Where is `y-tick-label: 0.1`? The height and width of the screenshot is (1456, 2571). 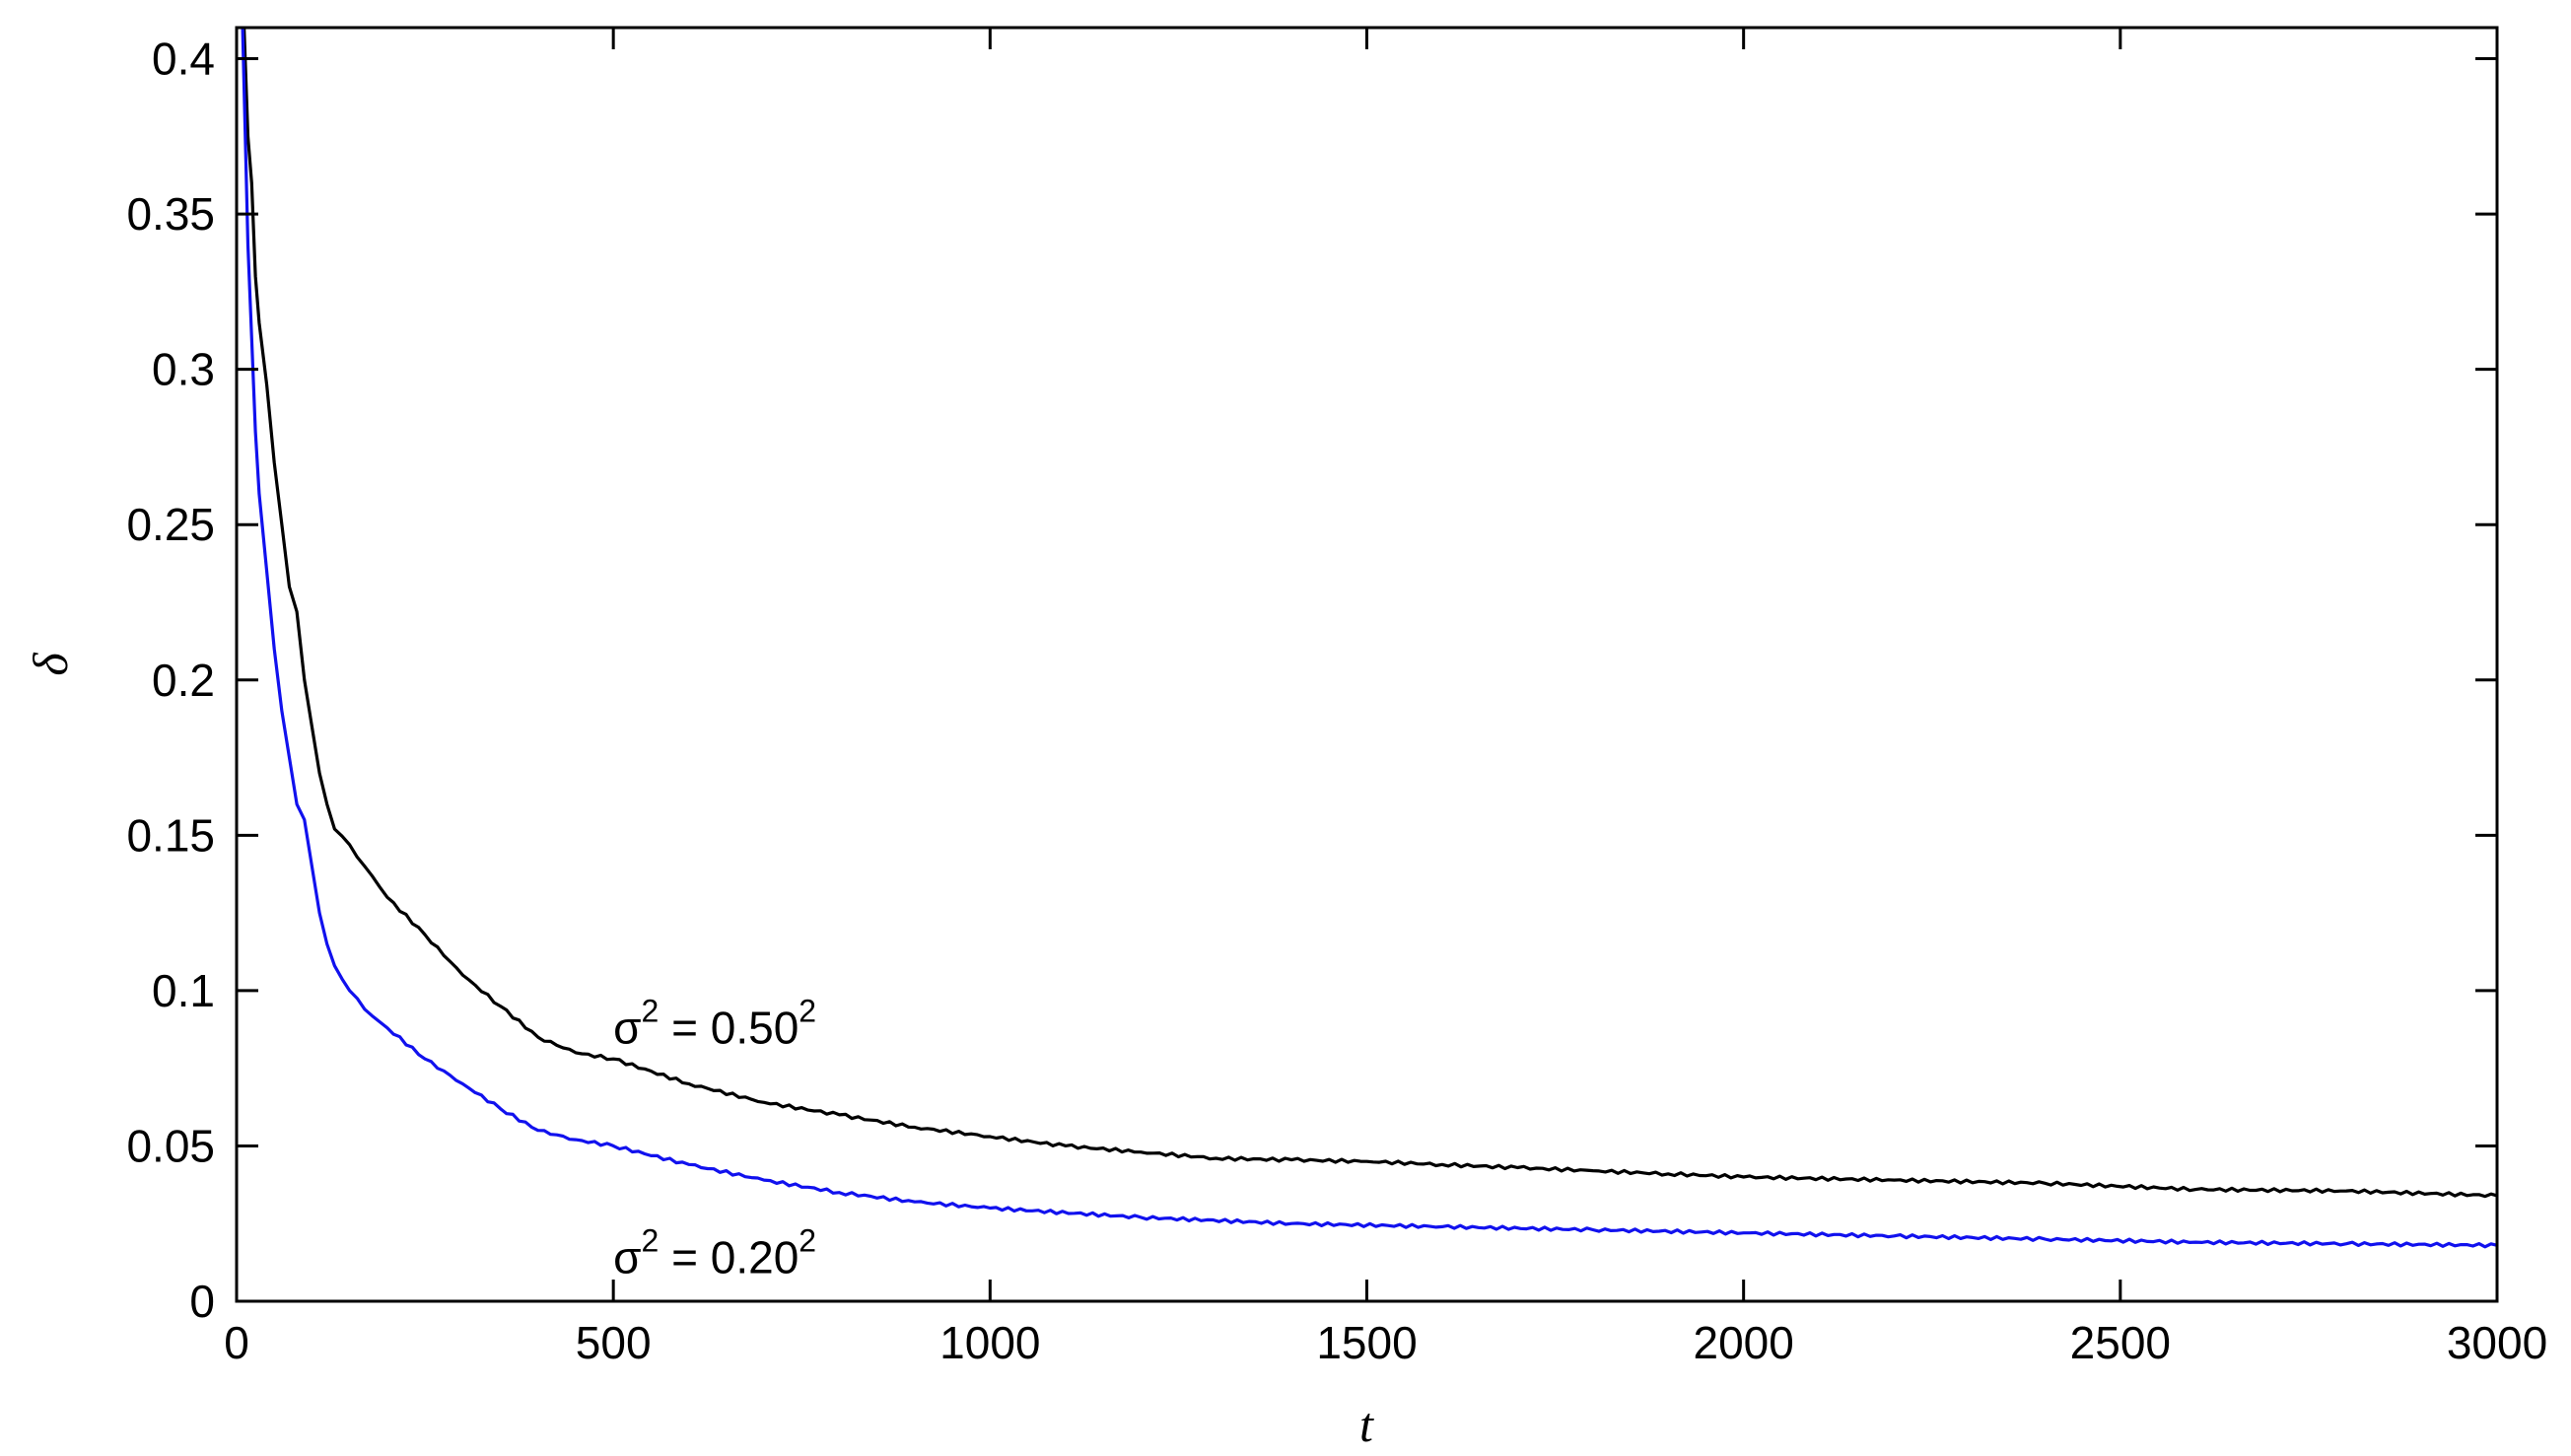 y-tick-label: 0.1 is located at coordinates (183, 990).